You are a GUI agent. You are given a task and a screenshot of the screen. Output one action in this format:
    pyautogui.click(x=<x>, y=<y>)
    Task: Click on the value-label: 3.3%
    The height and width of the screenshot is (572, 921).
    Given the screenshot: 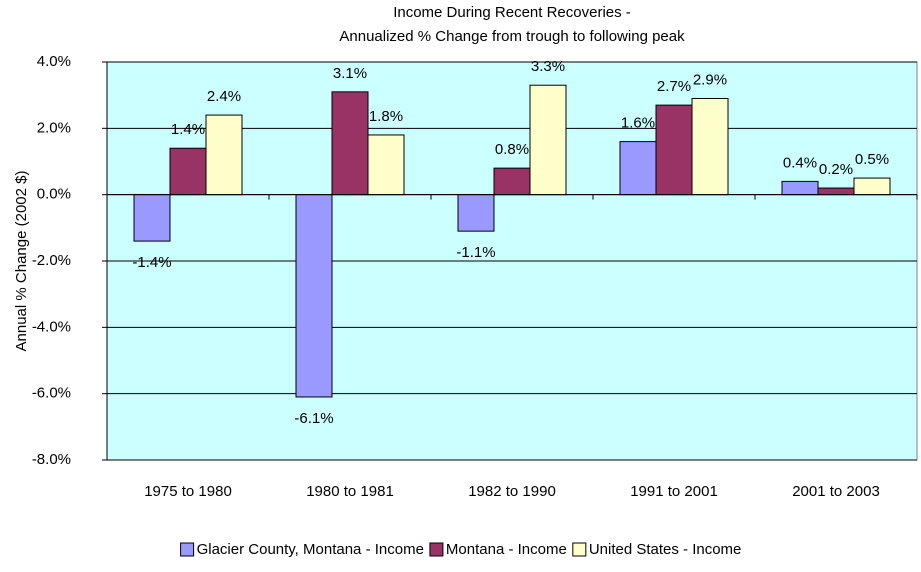 What is the action you would take?
    pyautogui.click(x=548, y=66)
    